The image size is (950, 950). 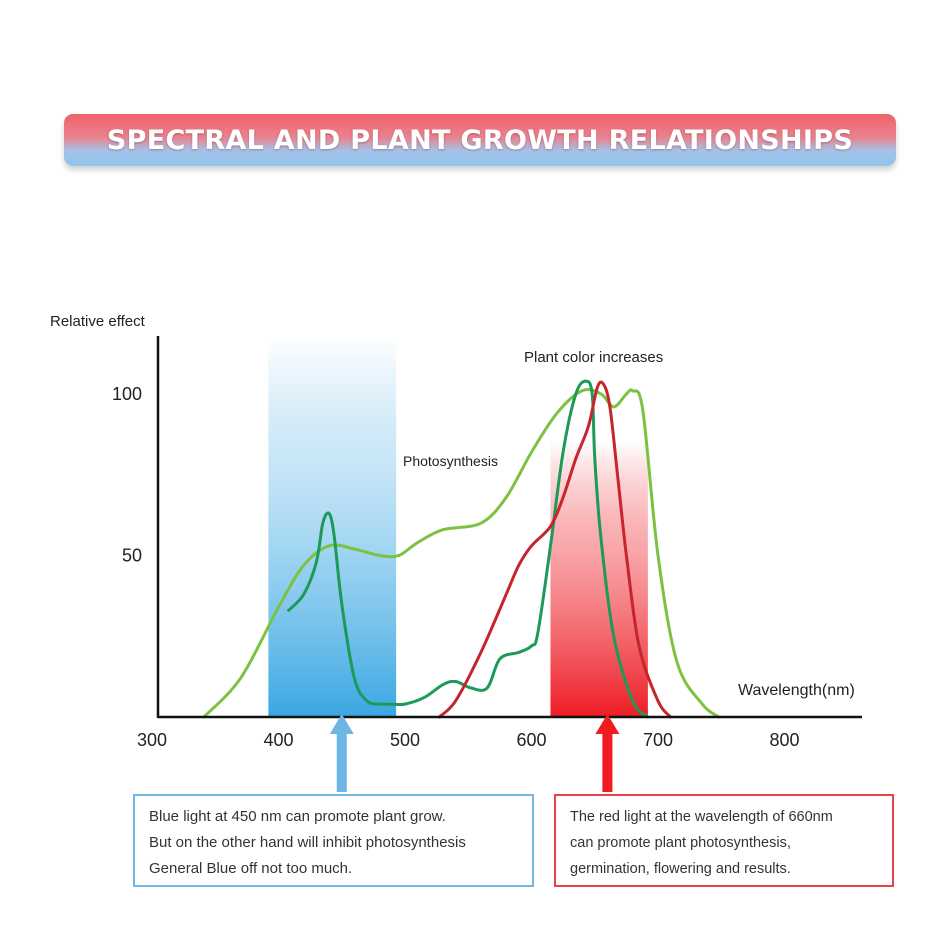 I want to click on chlorophyll-curve, so click(x=555, y=549).